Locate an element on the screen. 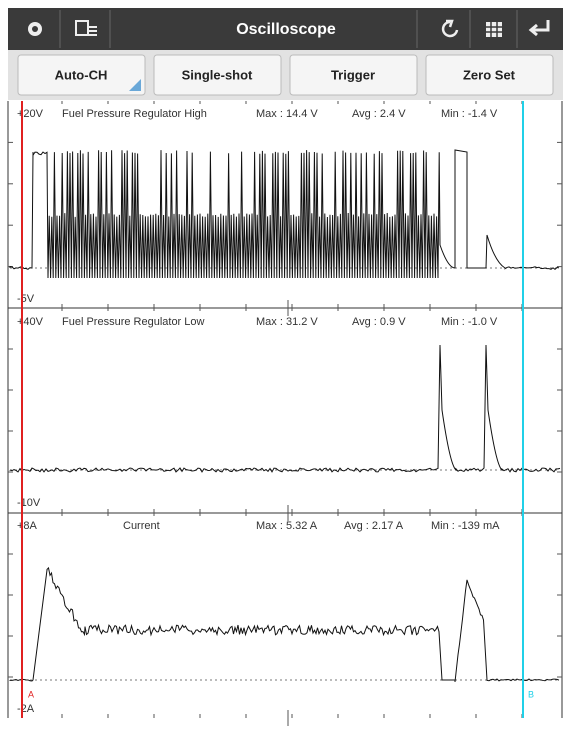 Image resolution: width=571 pixels, height=734 pixels. toolbar-title: Oscilloscope is located at coordinates (286, 29).